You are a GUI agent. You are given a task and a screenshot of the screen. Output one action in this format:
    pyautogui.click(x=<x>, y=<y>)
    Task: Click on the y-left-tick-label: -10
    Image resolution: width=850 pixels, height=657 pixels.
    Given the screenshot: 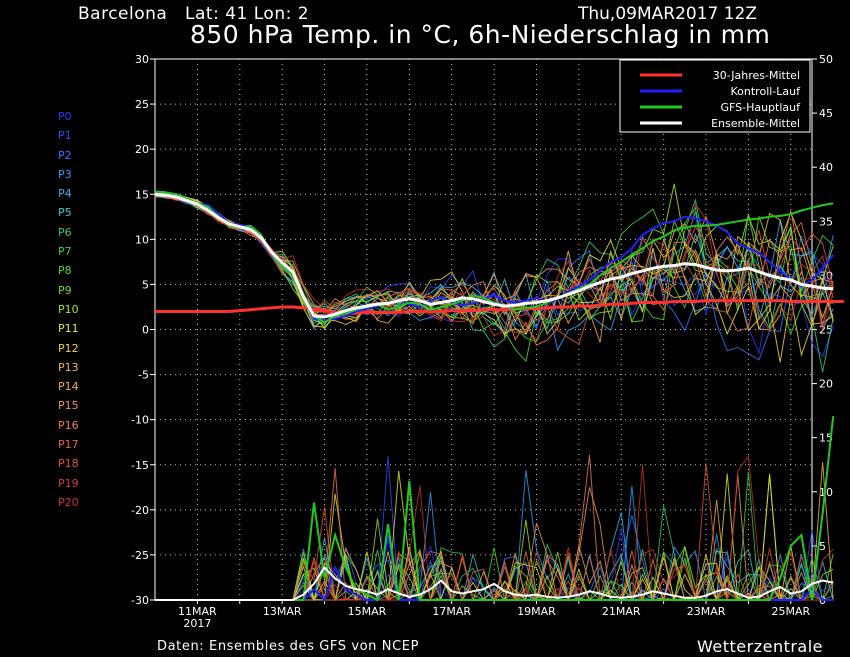 What is the action you would take?
    pyautogui.click(x=140, y=420)
    